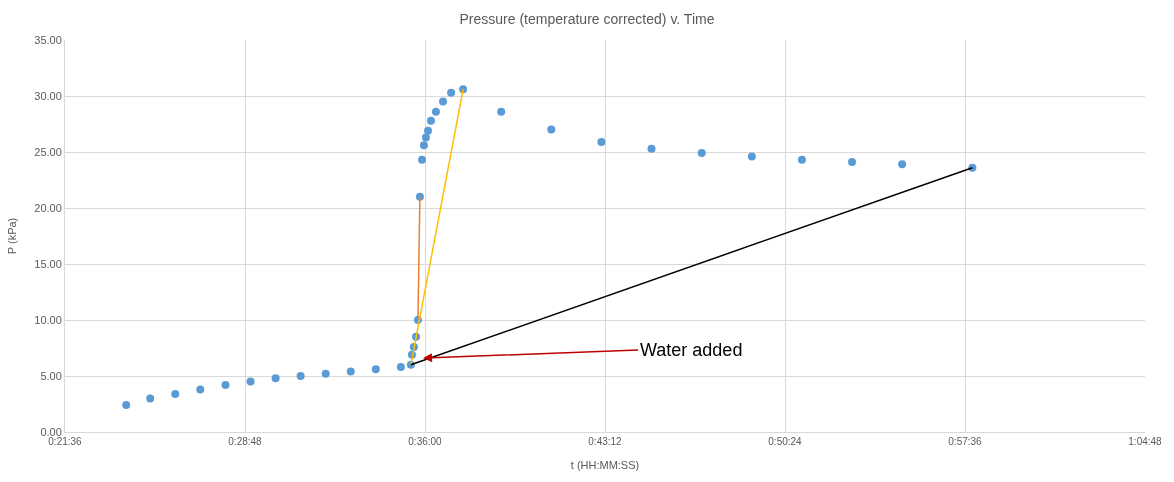 This screenshot has height=482, width=1174. What do you see at coordinates (51, 431) in the screenshot?
I see `y-tick-label: 0.00` at bounding box center [51, 431].